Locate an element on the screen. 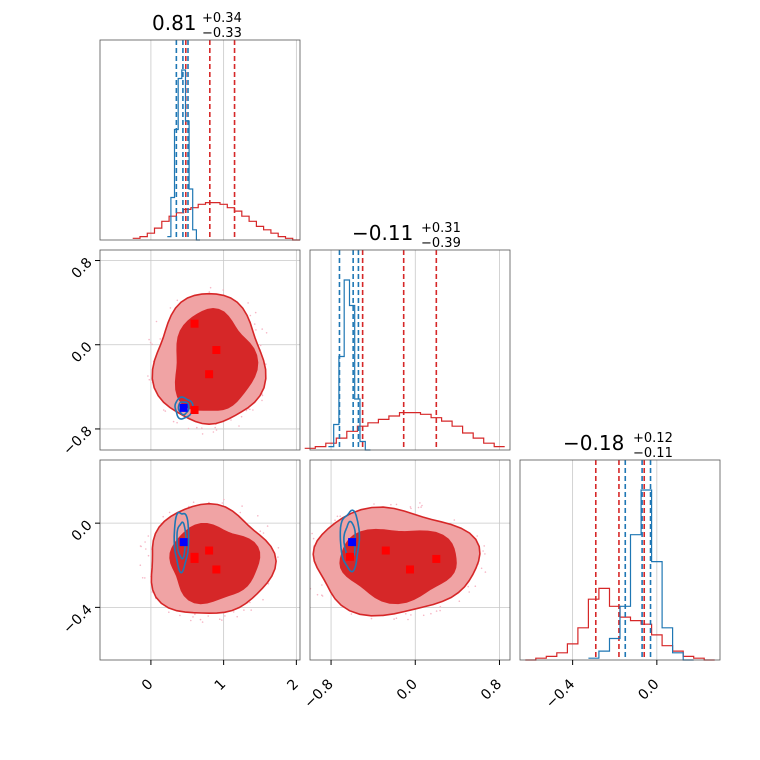  title-param-0: 0.81 +0.34 −0.33 is located at coordinates (197, 26).